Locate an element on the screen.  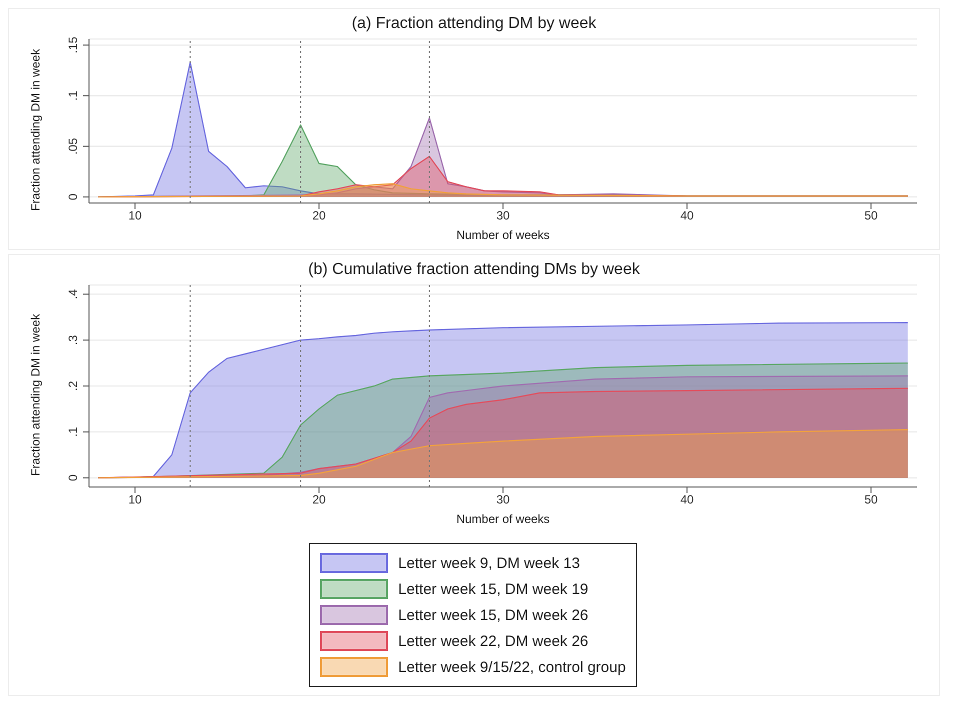
legend-label: Letter week 9, DM week 13 is located at coordinates (489, 563).